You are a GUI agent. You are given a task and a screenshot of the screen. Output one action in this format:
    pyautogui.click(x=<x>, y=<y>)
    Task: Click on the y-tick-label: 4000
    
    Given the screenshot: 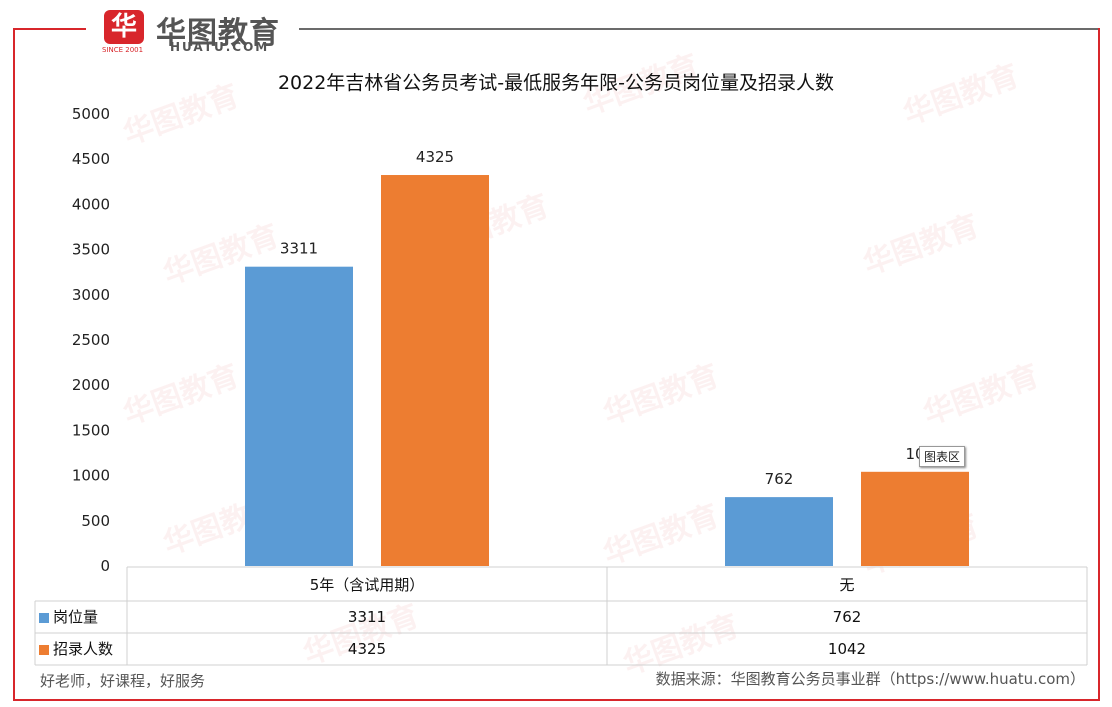 What is the action you would take?
    pyautogui.click(x=91, y=204)
    